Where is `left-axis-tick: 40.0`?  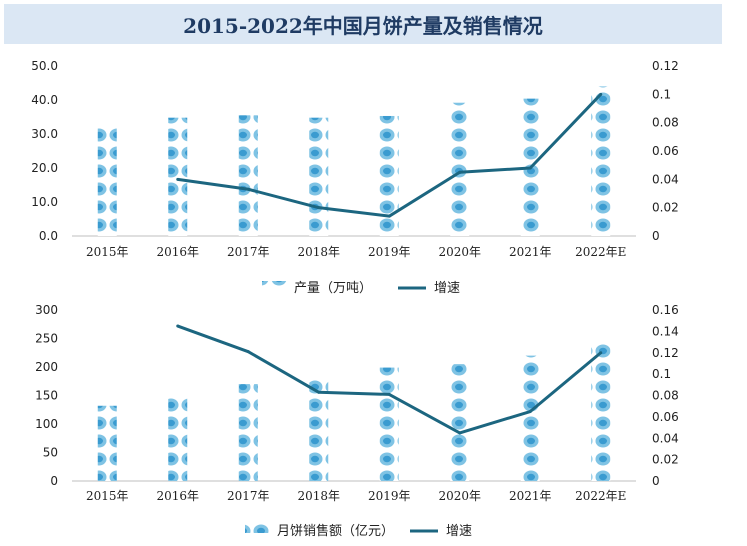 left-axis-tick: 40.0 is located at coordinates (44, 100).